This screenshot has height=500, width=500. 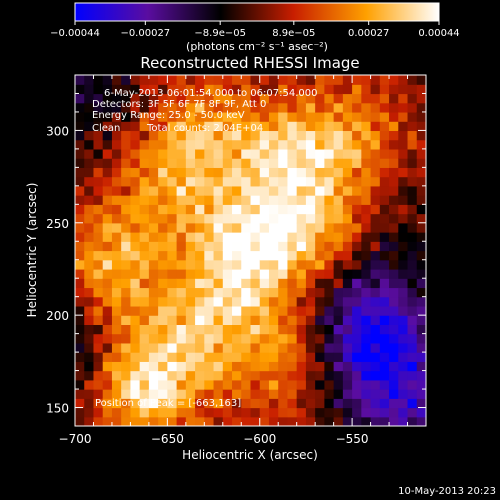 I want to click on colorbar-unit-label: (photons cm⁻² s⁻¹ asec⁻²), so click(x=257, y=46).